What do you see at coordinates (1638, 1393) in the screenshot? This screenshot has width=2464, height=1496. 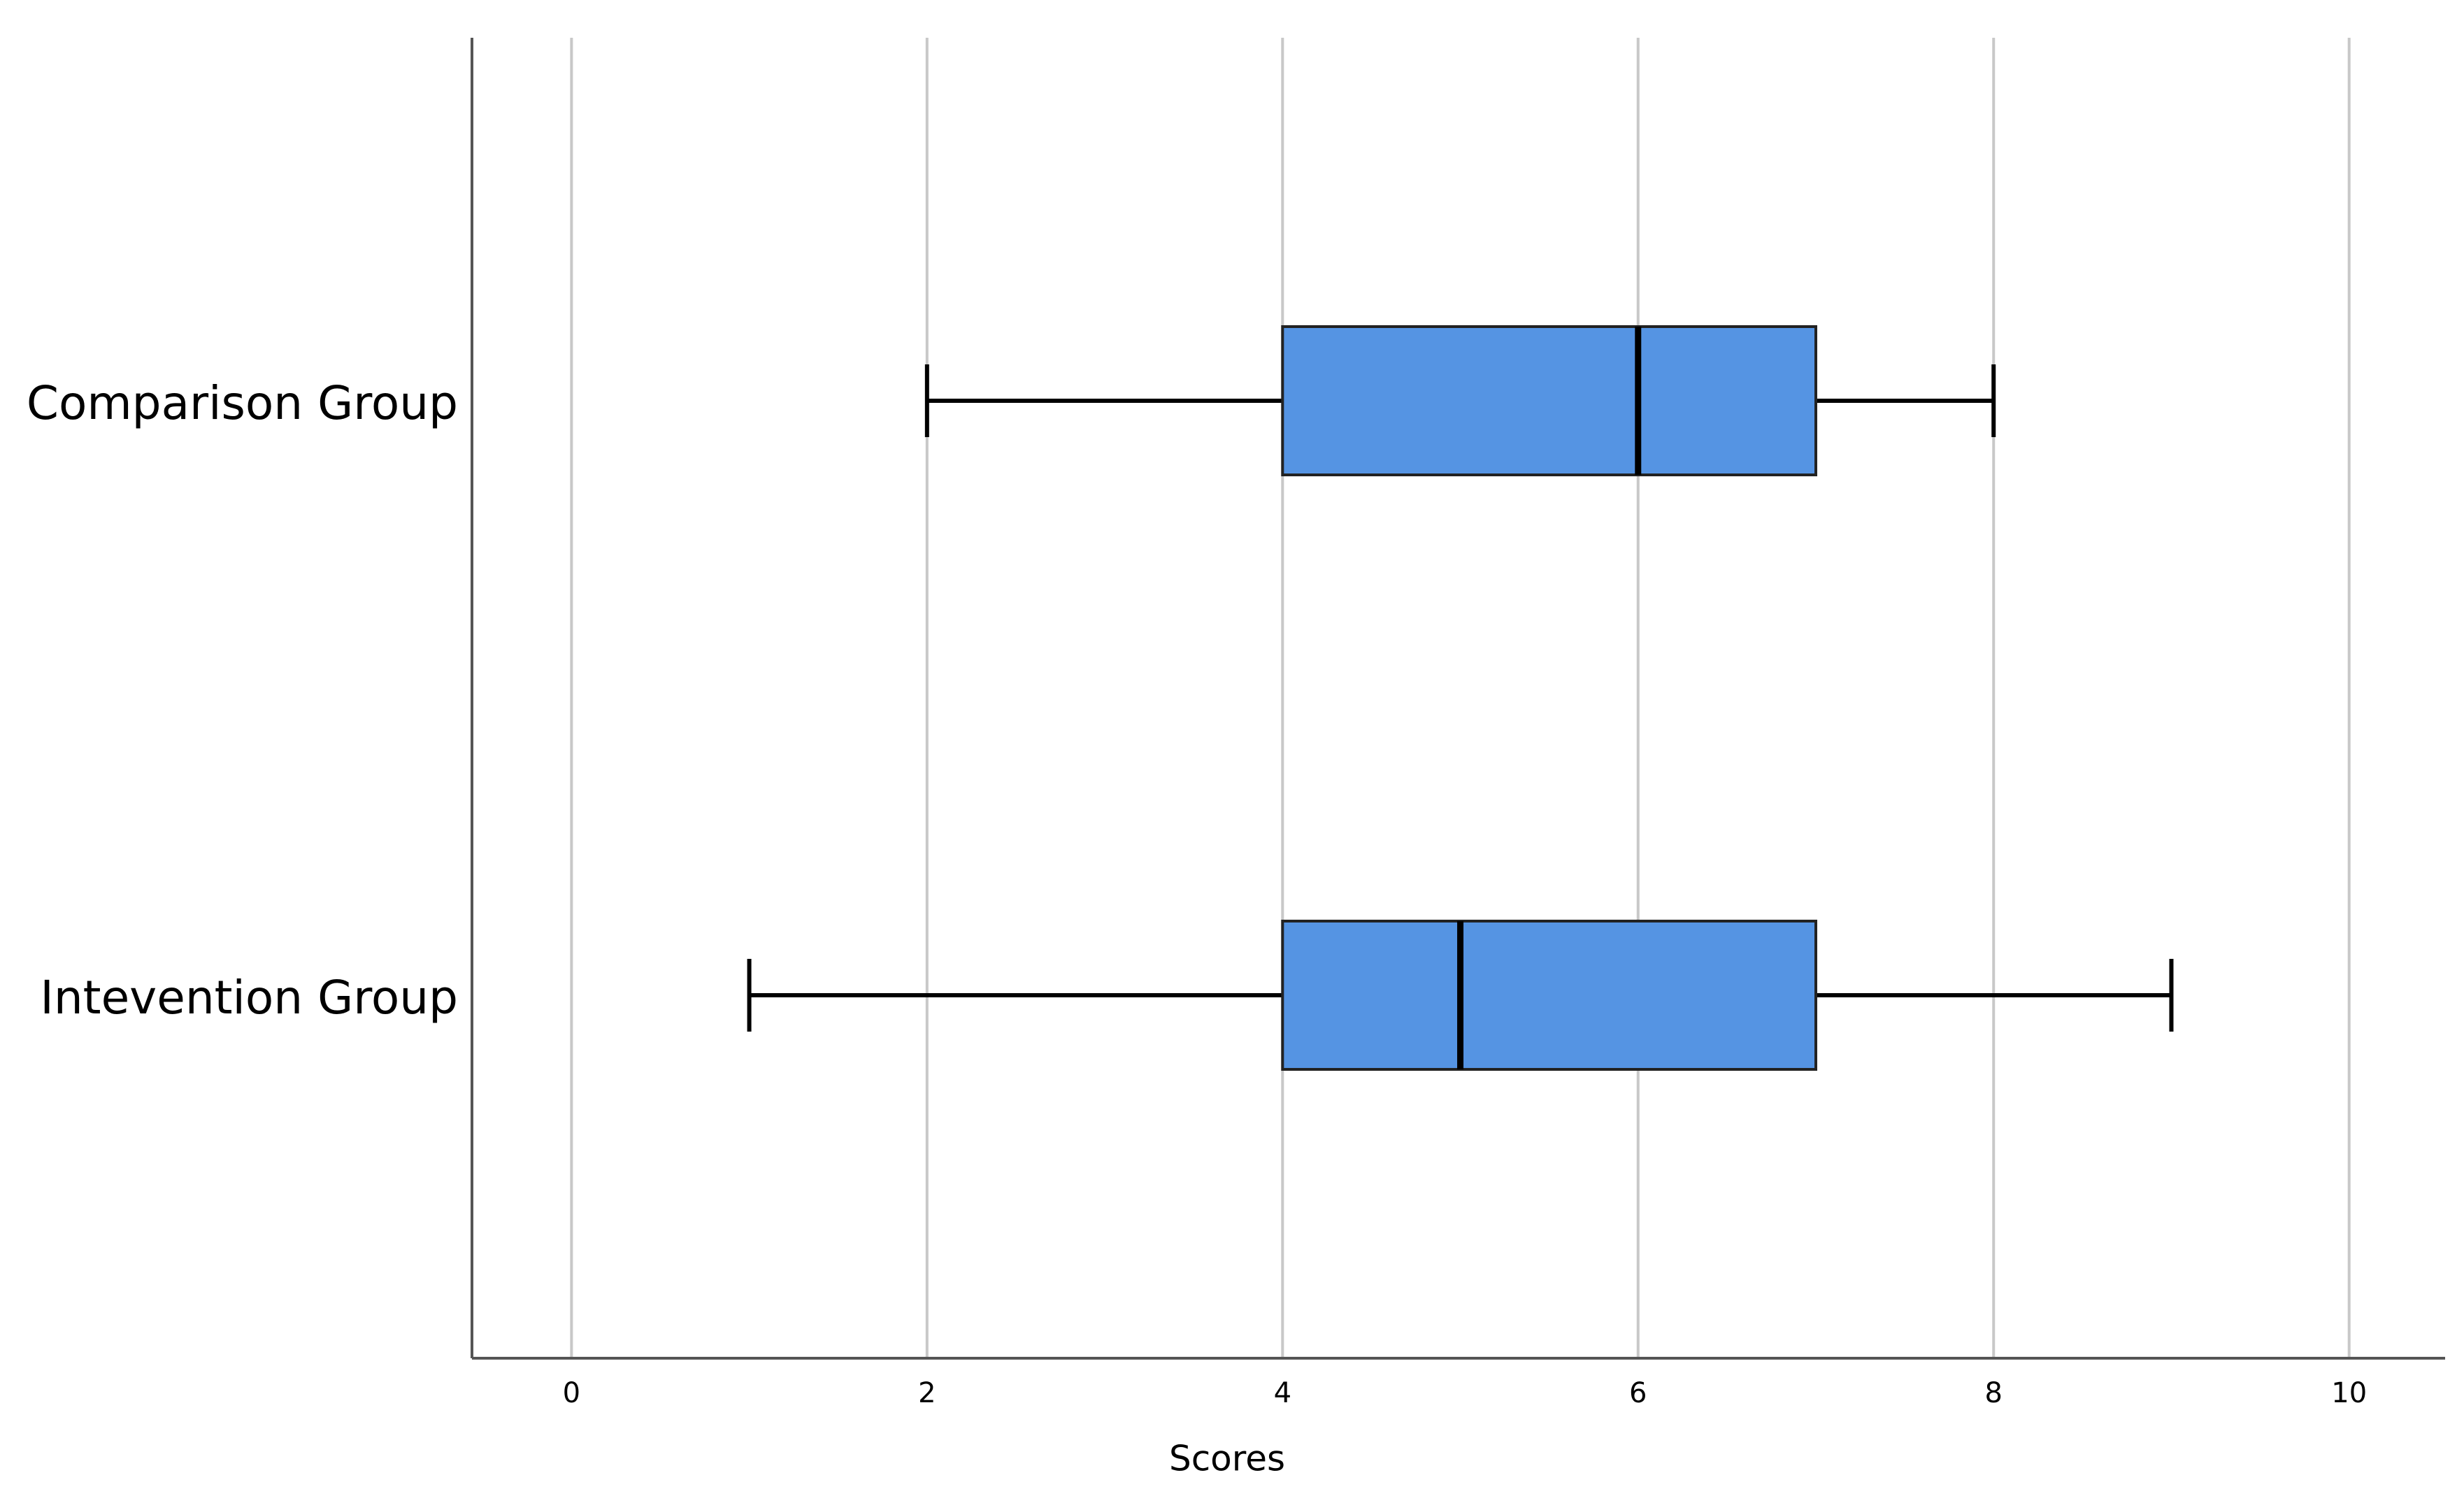 I see `x-tick-label: 6` at bounding box center [1638, 1393].